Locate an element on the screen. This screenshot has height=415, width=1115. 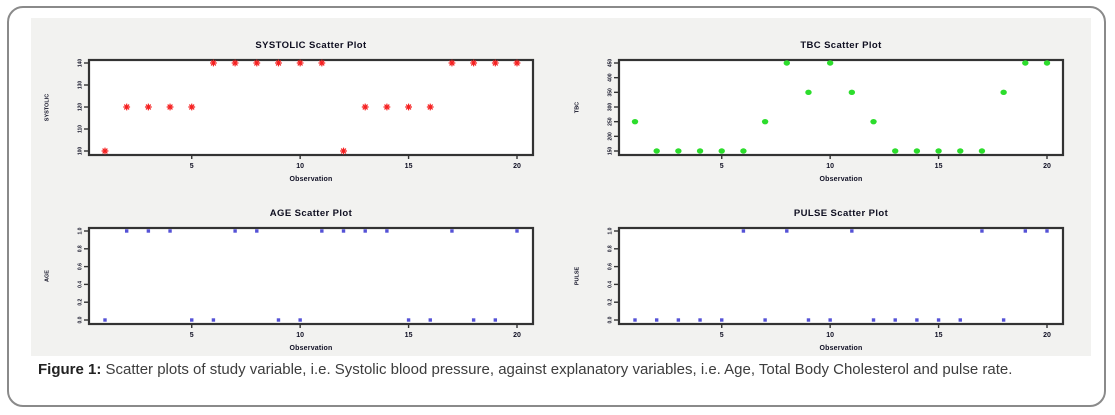
y-axis-label: AGE is located at coordinates (47, 276).